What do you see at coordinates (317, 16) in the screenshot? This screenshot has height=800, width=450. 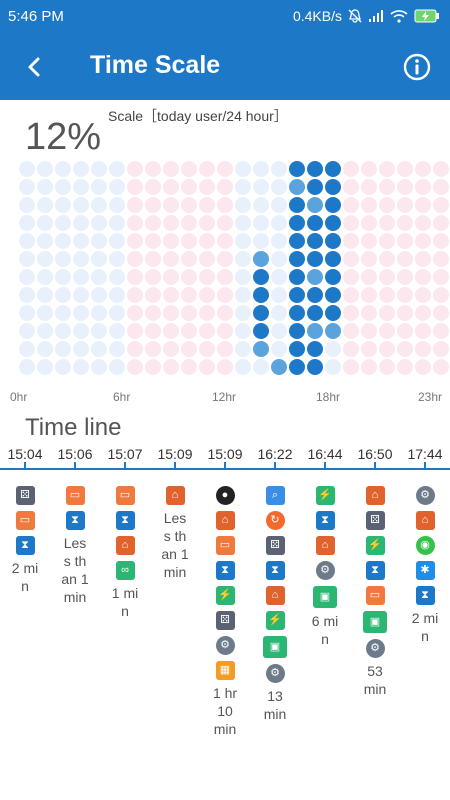 I see `network-speed: 0.4KB/s` at bounding box center [317, 16].